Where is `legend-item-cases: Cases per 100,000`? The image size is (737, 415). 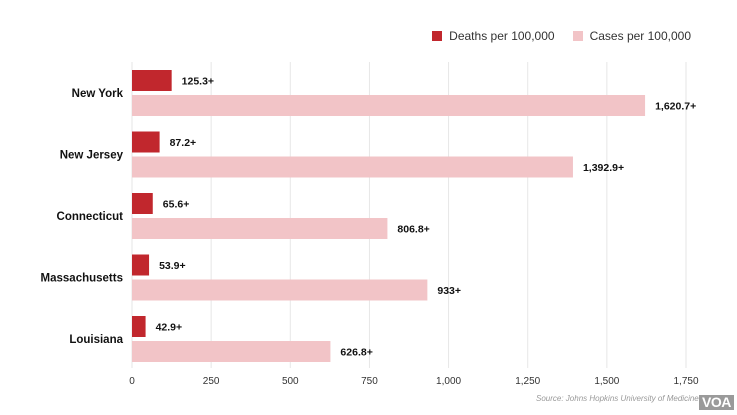
legend-item-cases: Cases per 100,000 is located at coordinates (631, 36).